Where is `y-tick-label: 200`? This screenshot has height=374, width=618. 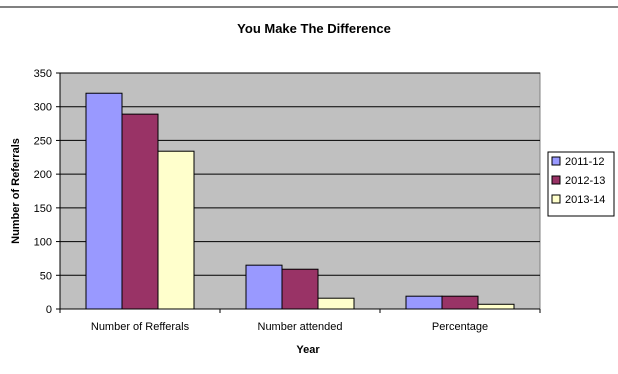
y-tick-label: 200 is located at coordinates (43, 175).